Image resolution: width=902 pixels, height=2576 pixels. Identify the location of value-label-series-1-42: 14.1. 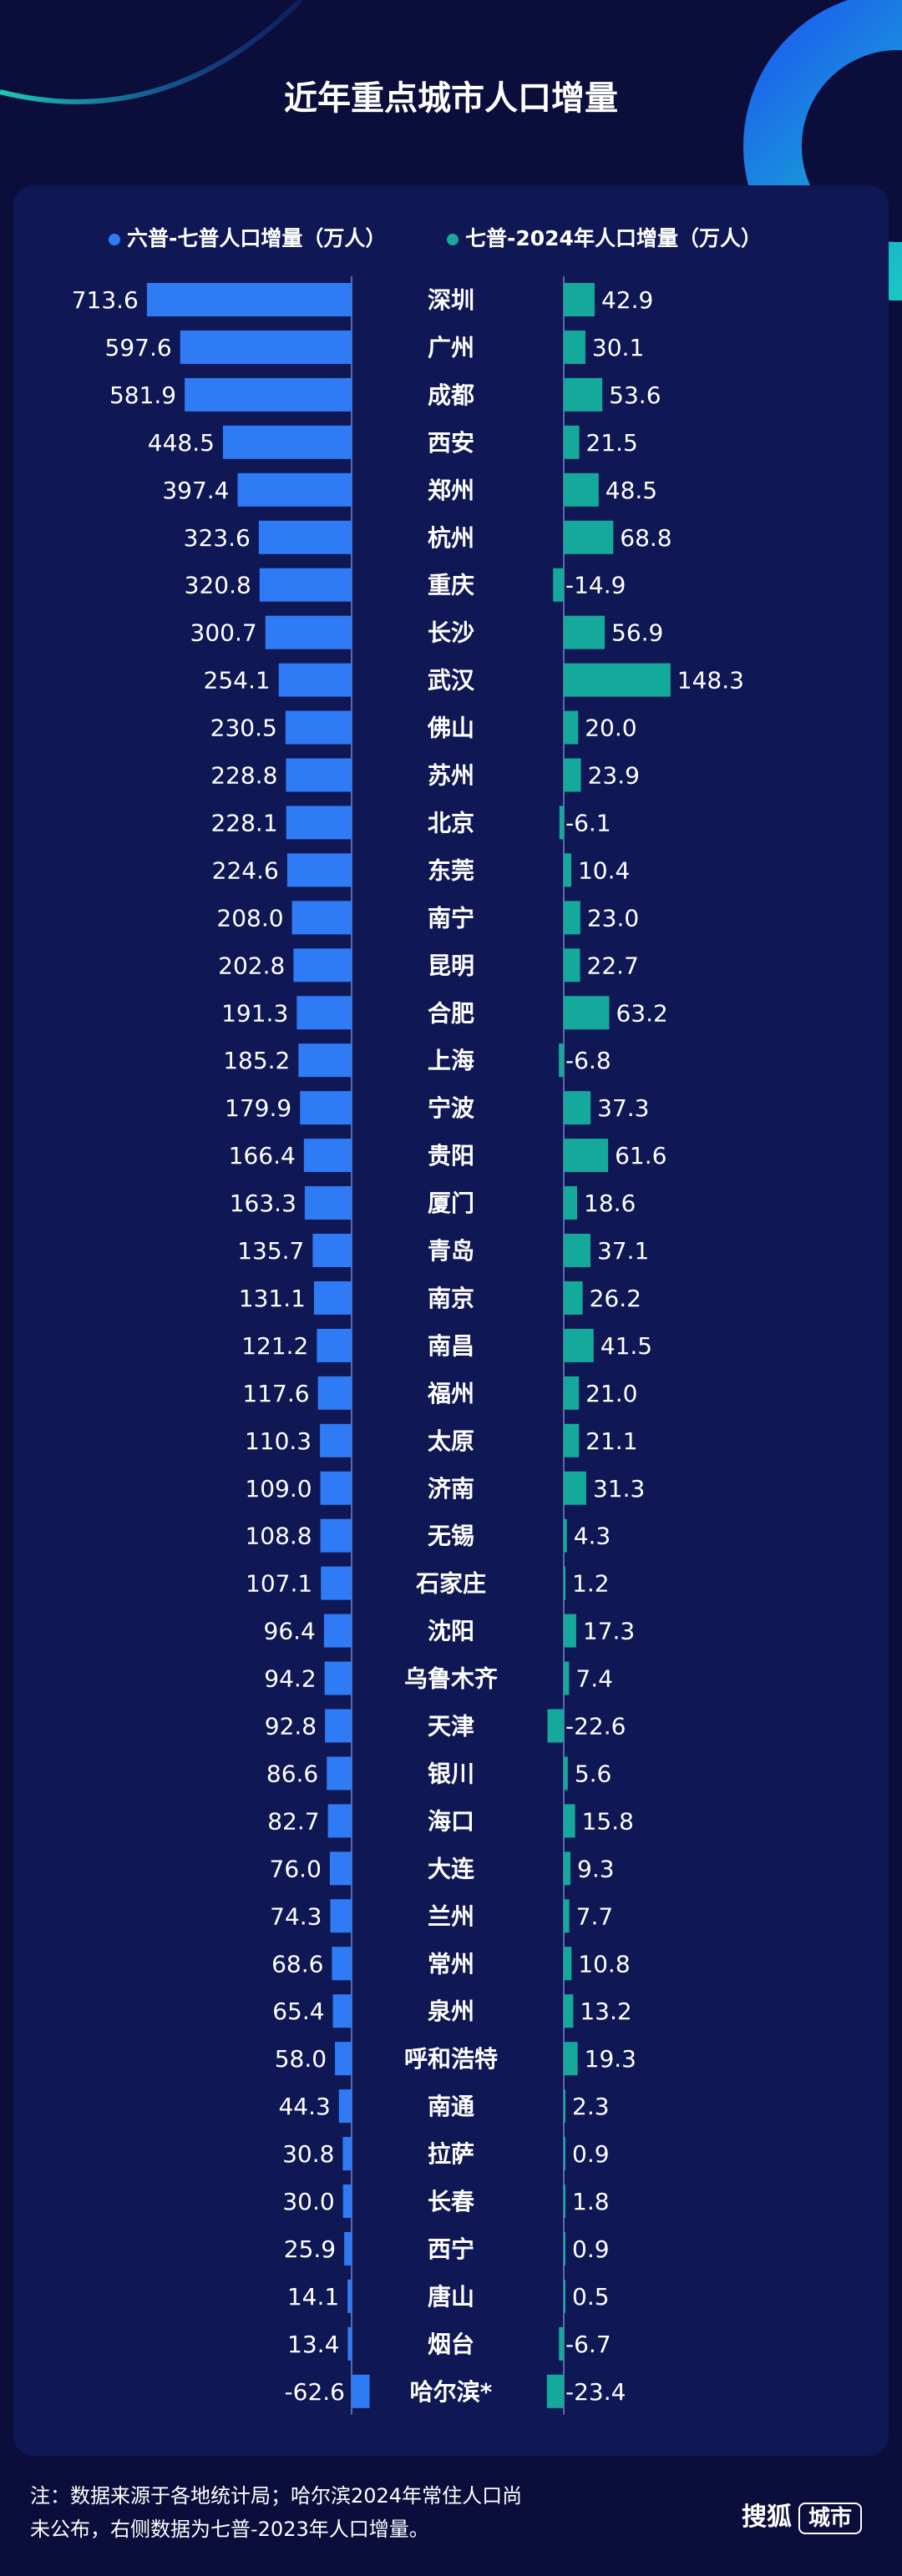
(313, 2297).